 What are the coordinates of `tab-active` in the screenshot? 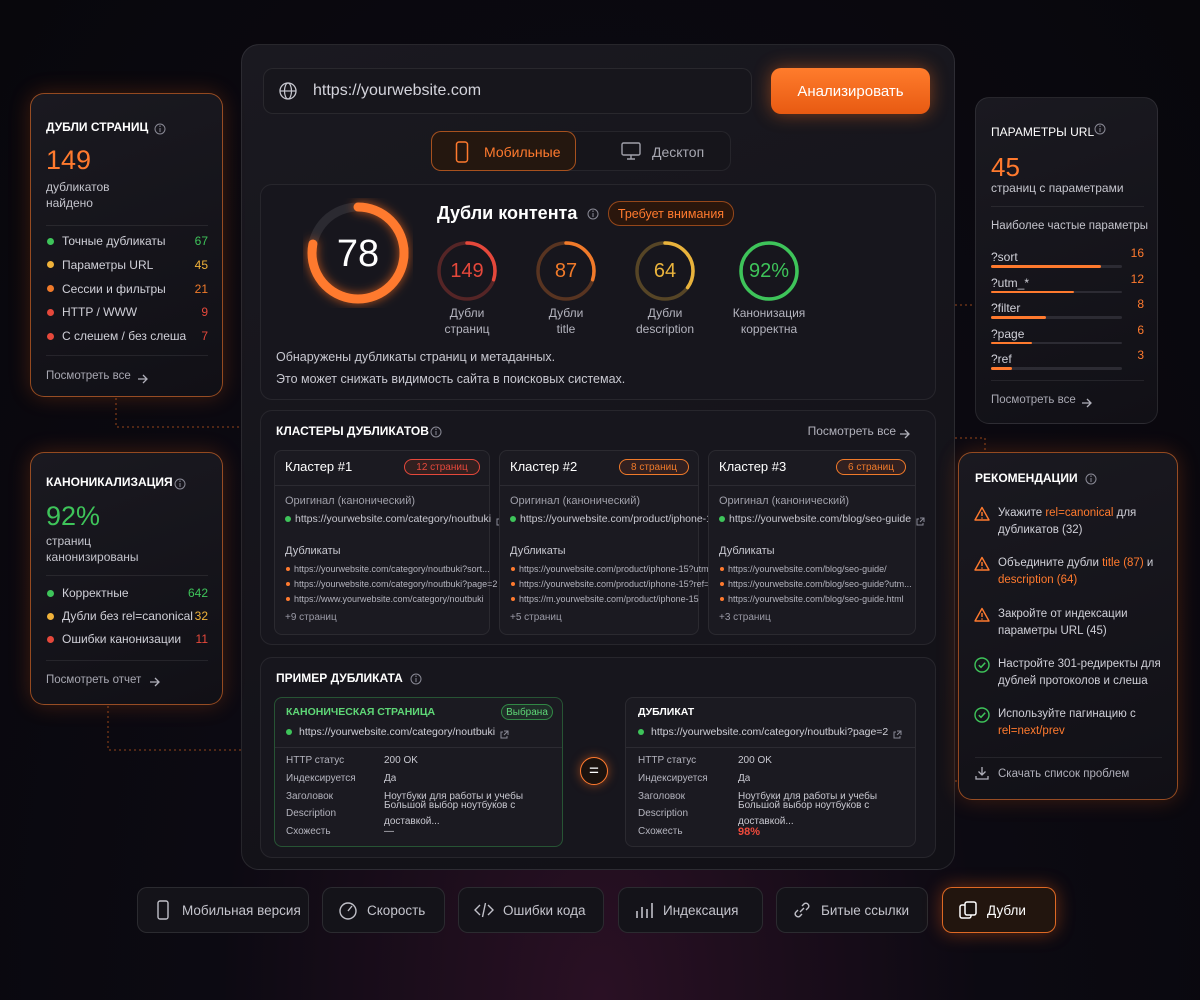 It's located at (503, 151).